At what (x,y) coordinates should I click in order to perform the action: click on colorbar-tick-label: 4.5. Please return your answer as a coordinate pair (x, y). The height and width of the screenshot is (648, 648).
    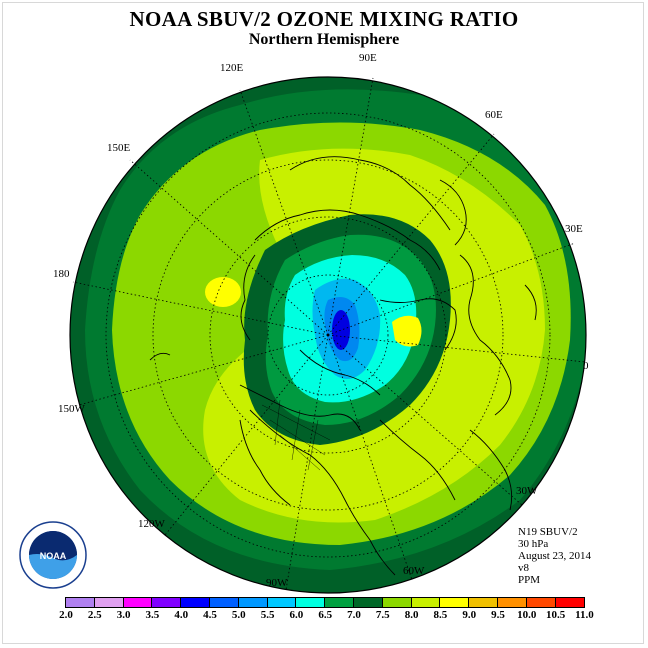
    Looking at the image, I should click on (210, 615).